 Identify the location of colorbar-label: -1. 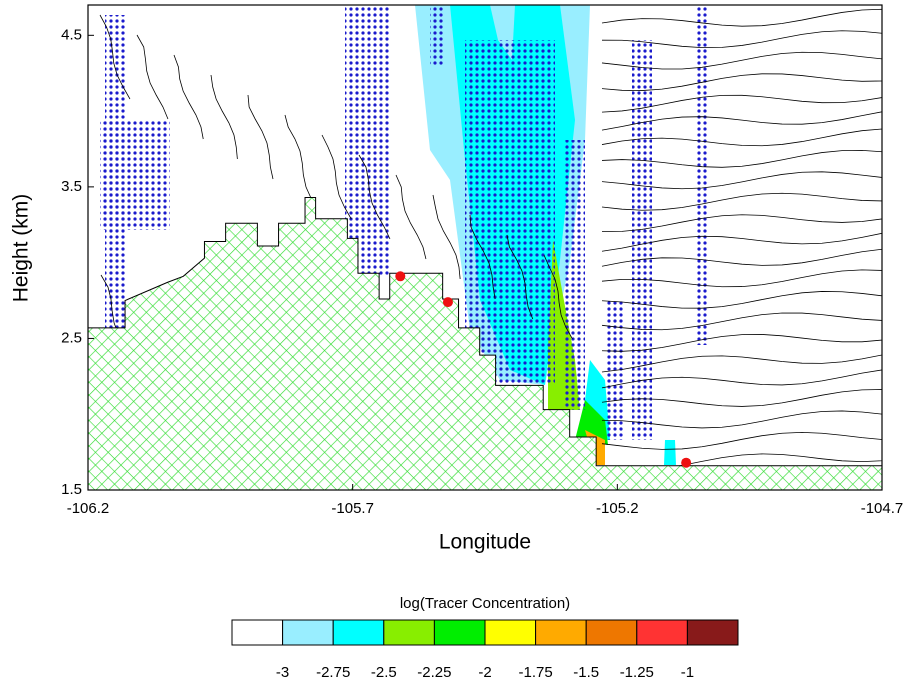
(687, 672).